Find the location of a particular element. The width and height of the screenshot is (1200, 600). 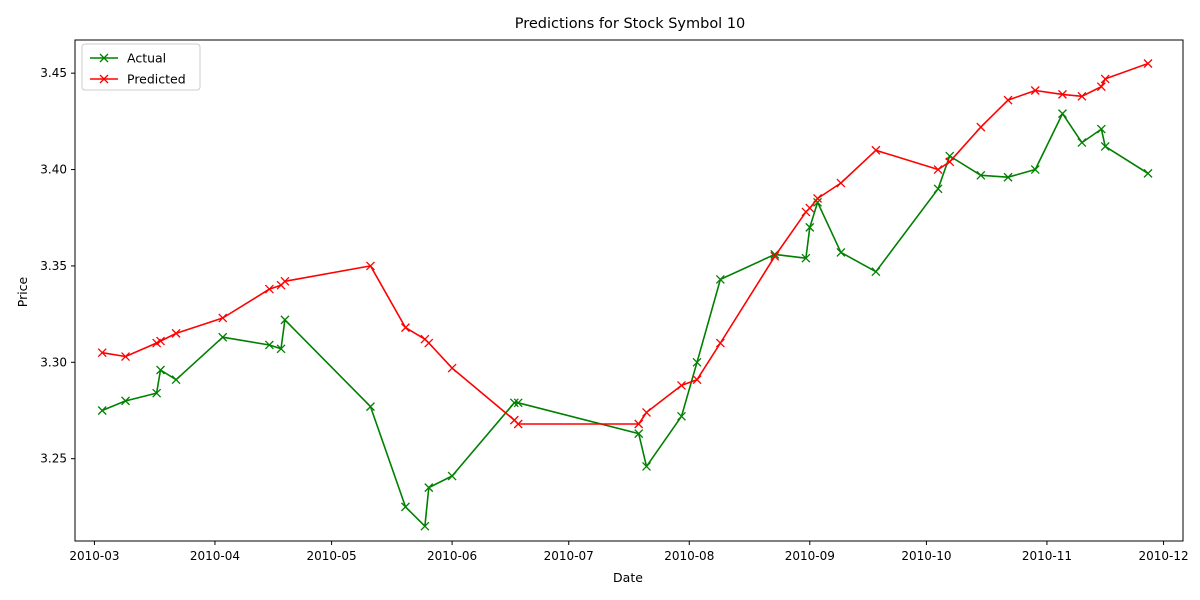

x-tick-label: 2010-04 is located at coordinates (215, 556).